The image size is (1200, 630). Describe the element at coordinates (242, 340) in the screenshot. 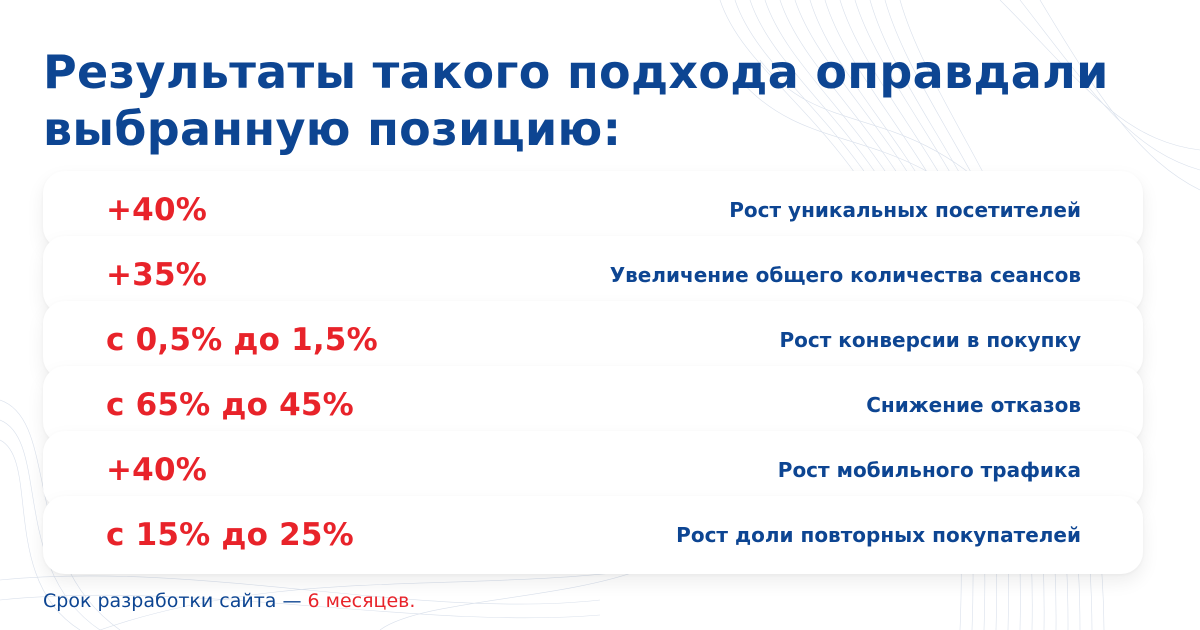

I see `result-value: с 0,5% до 1,5%` at that location.